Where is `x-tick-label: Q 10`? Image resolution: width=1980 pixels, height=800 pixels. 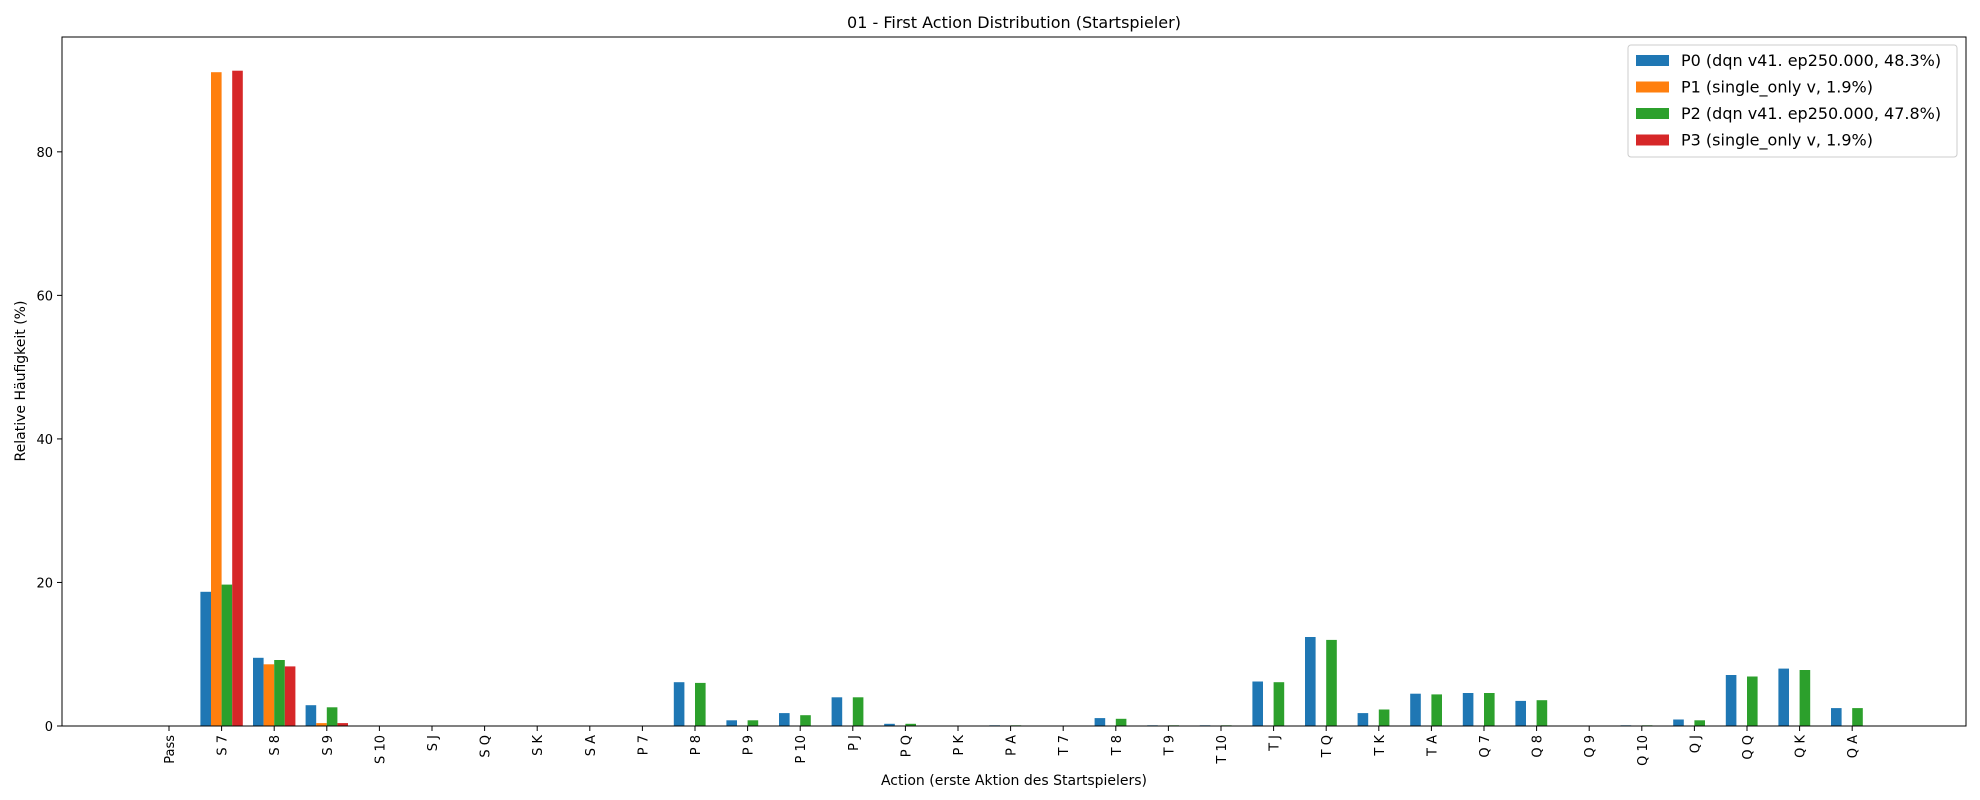 x-tick-label: Q 10 is located at coordinates (1643, 750).